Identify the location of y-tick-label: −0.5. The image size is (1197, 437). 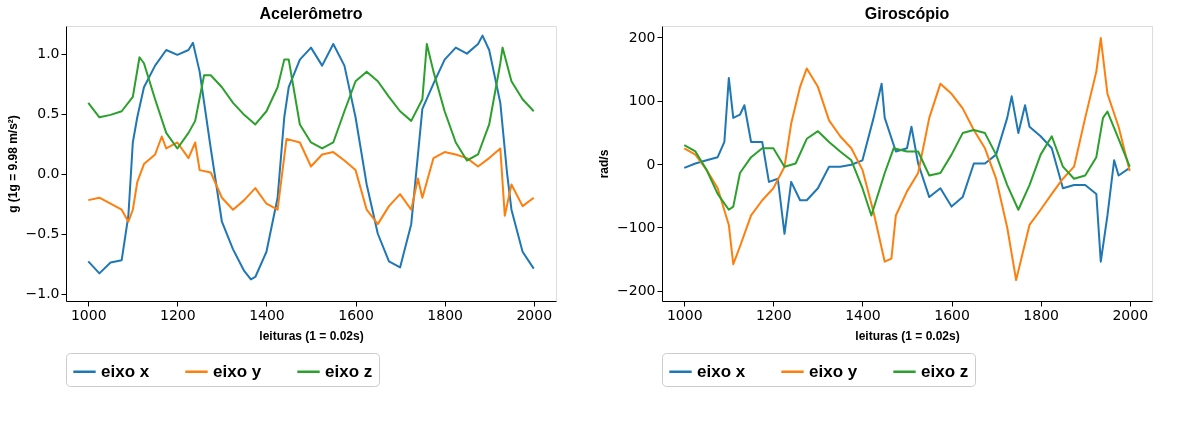
(42, 233).